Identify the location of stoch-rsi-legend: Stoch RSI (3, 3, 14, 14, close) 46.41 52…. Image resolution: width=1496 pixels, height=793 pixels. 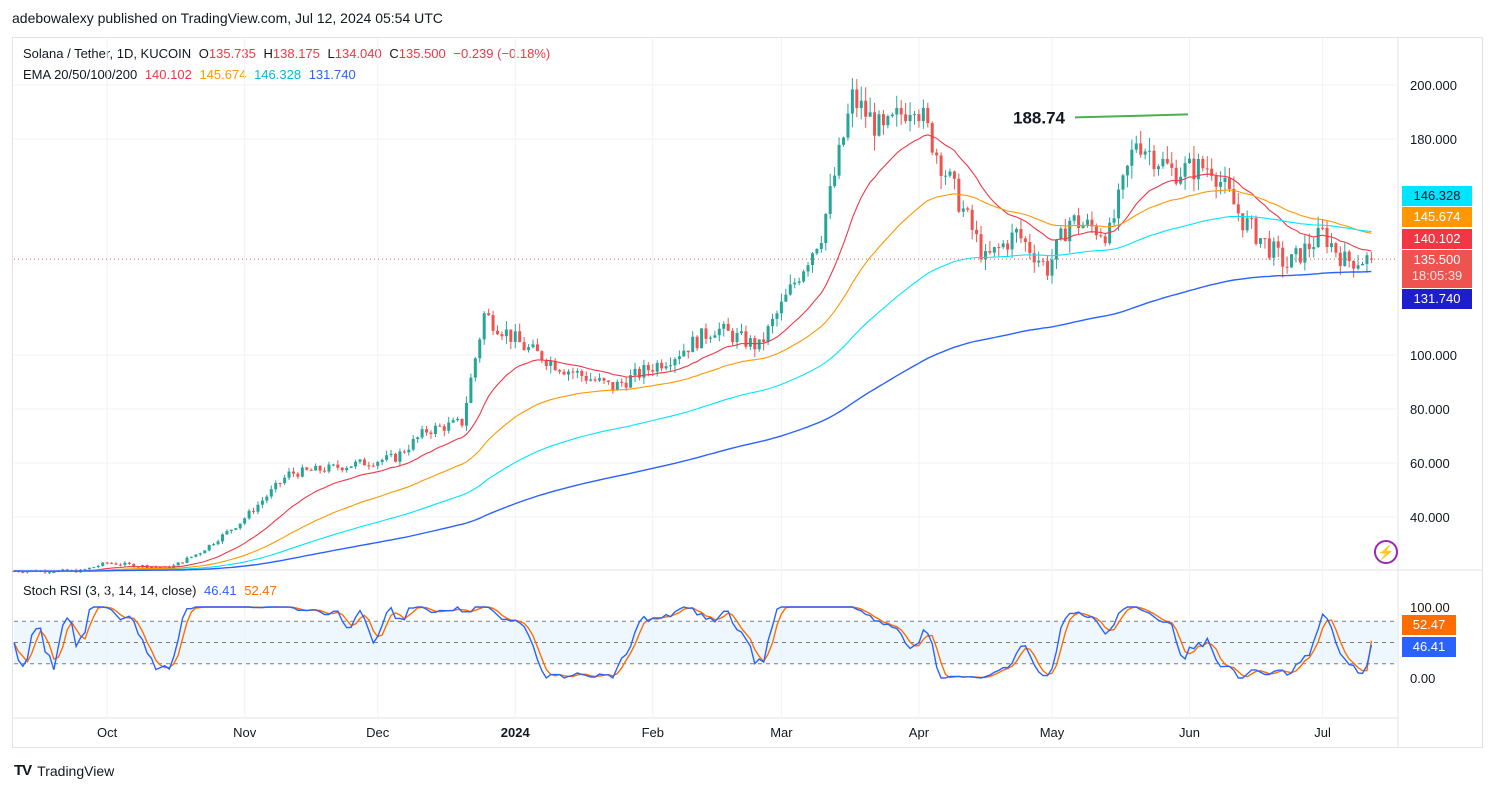
(152, 590).